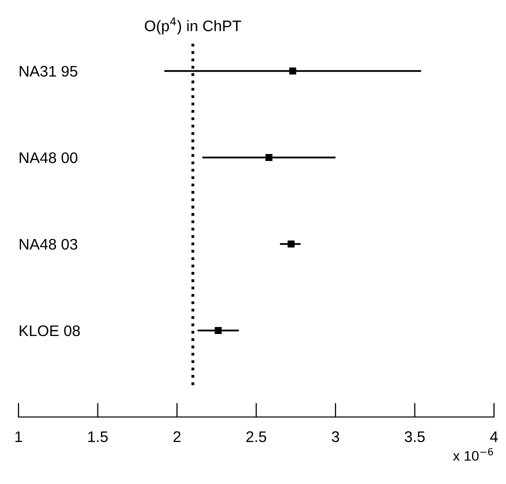 This screenshot has height=484, width=506. Describe the element at coordinates (473, 454) in the screenshot. I see `x-axis-title: x 10$^{−6}$` at that location.